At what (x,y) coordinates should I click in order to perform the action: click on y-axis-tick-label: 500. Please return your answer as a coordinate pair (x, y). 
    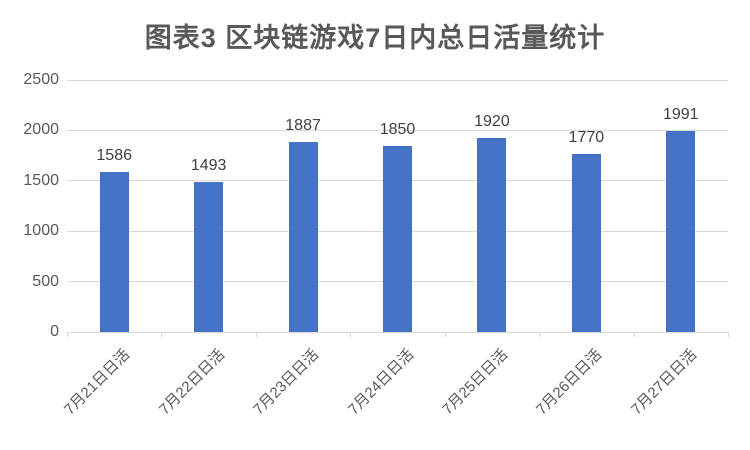
    Looking at the image, I should click on (45, 281).